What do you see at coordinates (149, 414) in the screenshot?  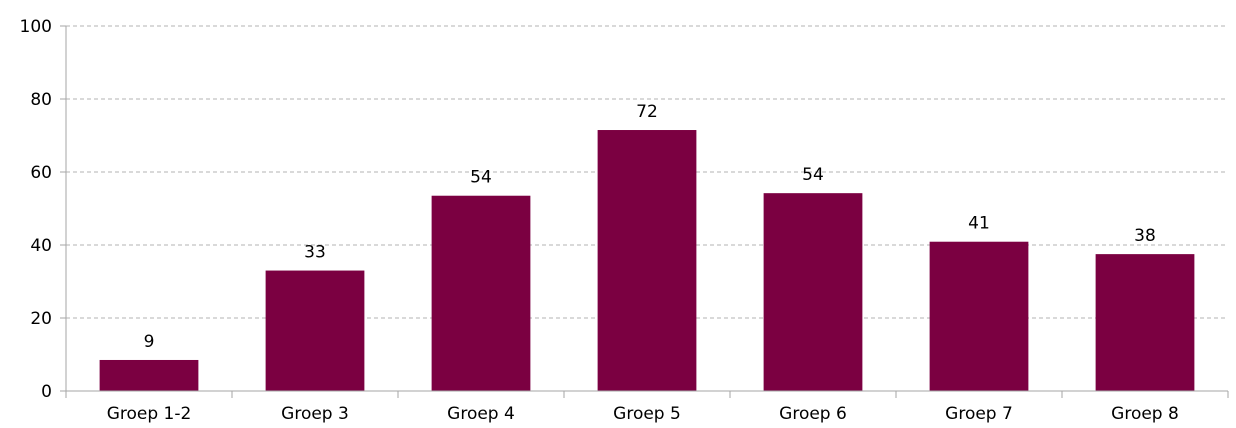 I see `x-category-label: Groep 1-2` at bounding box center [149, 414].